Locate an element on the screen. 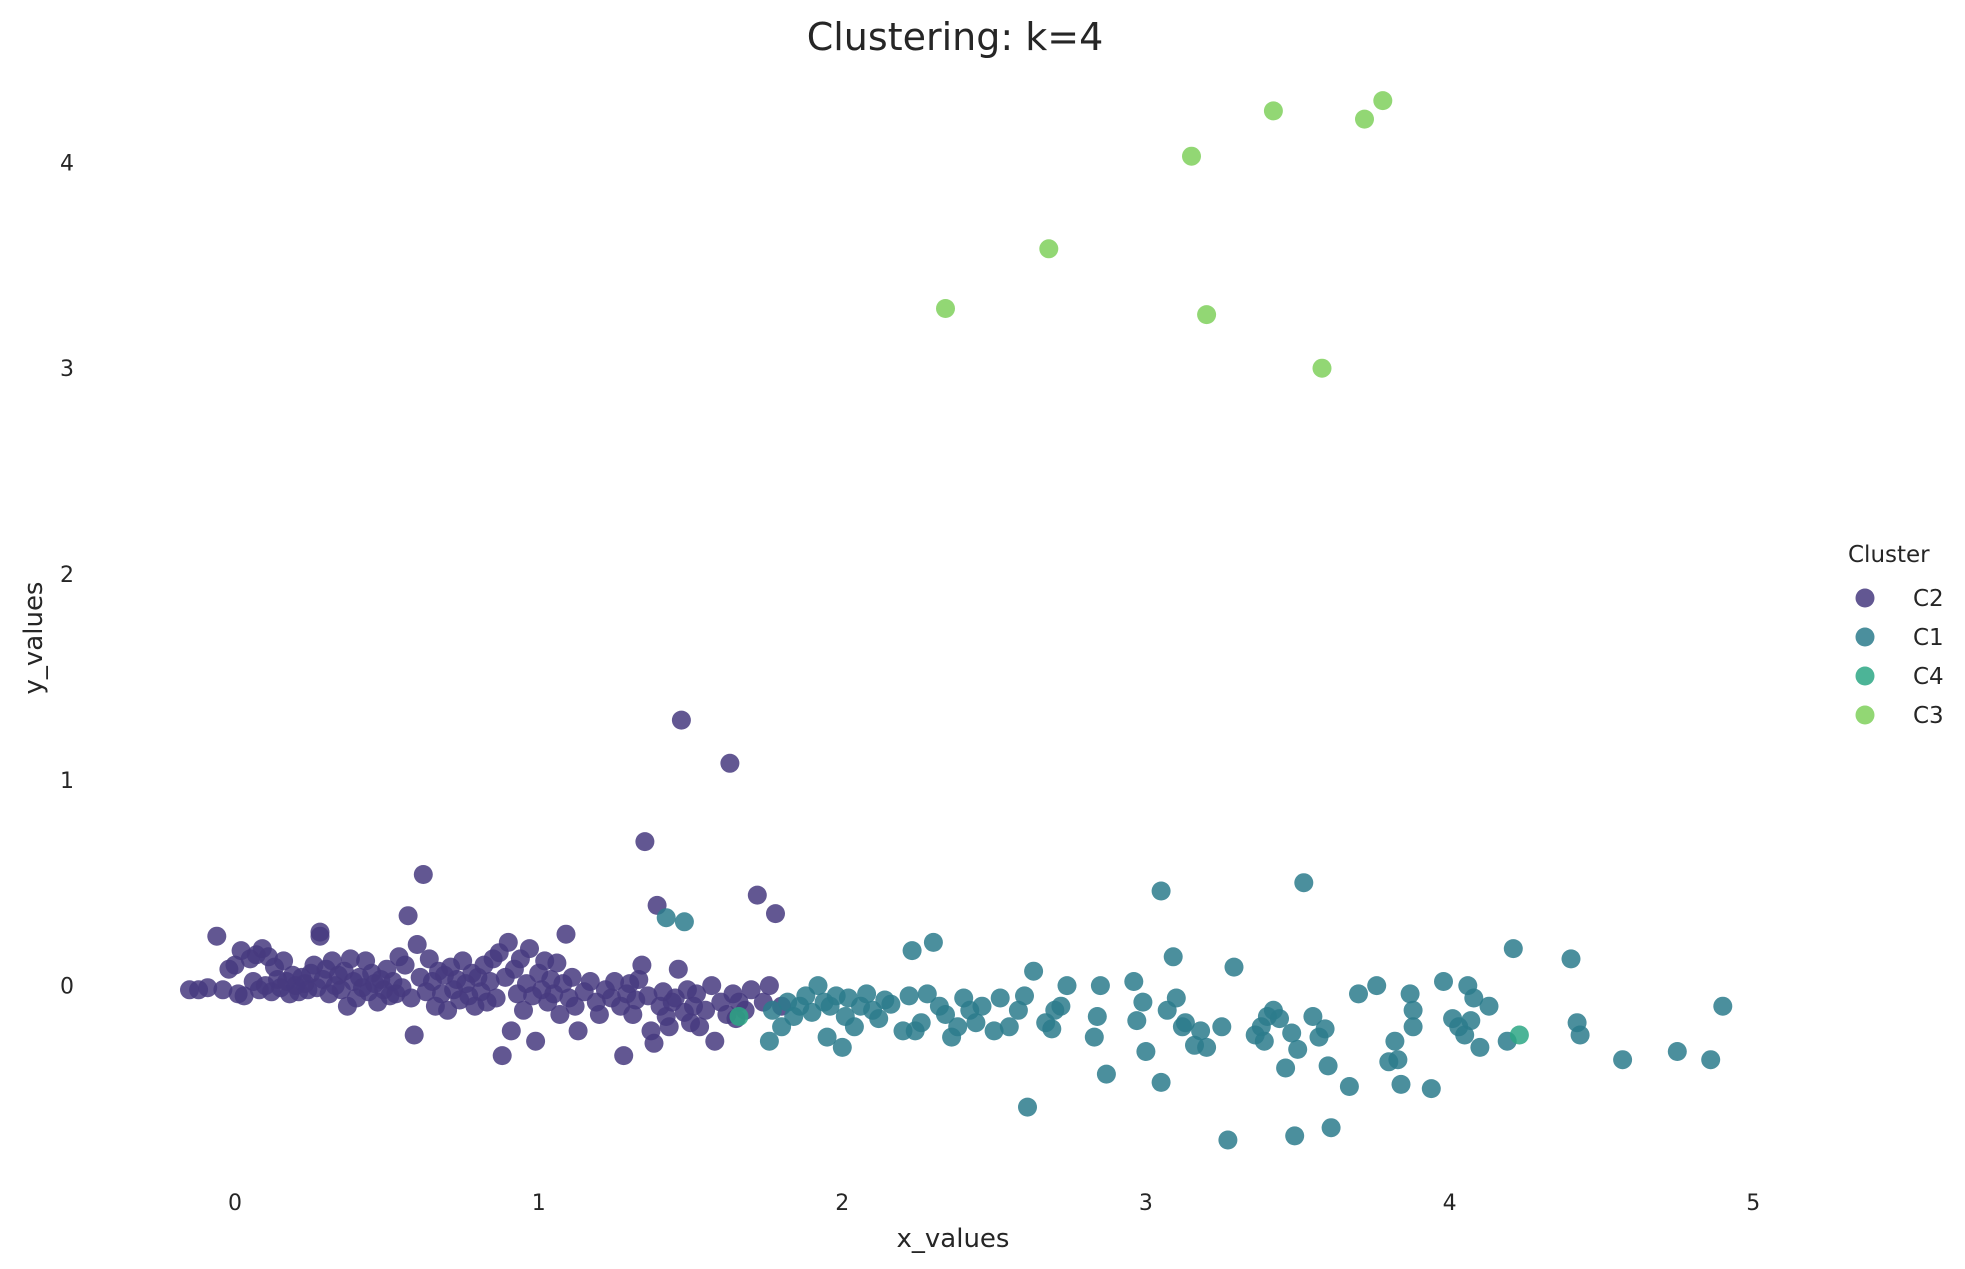  y-tick-label: 1 is located at coordinates (67, 781).